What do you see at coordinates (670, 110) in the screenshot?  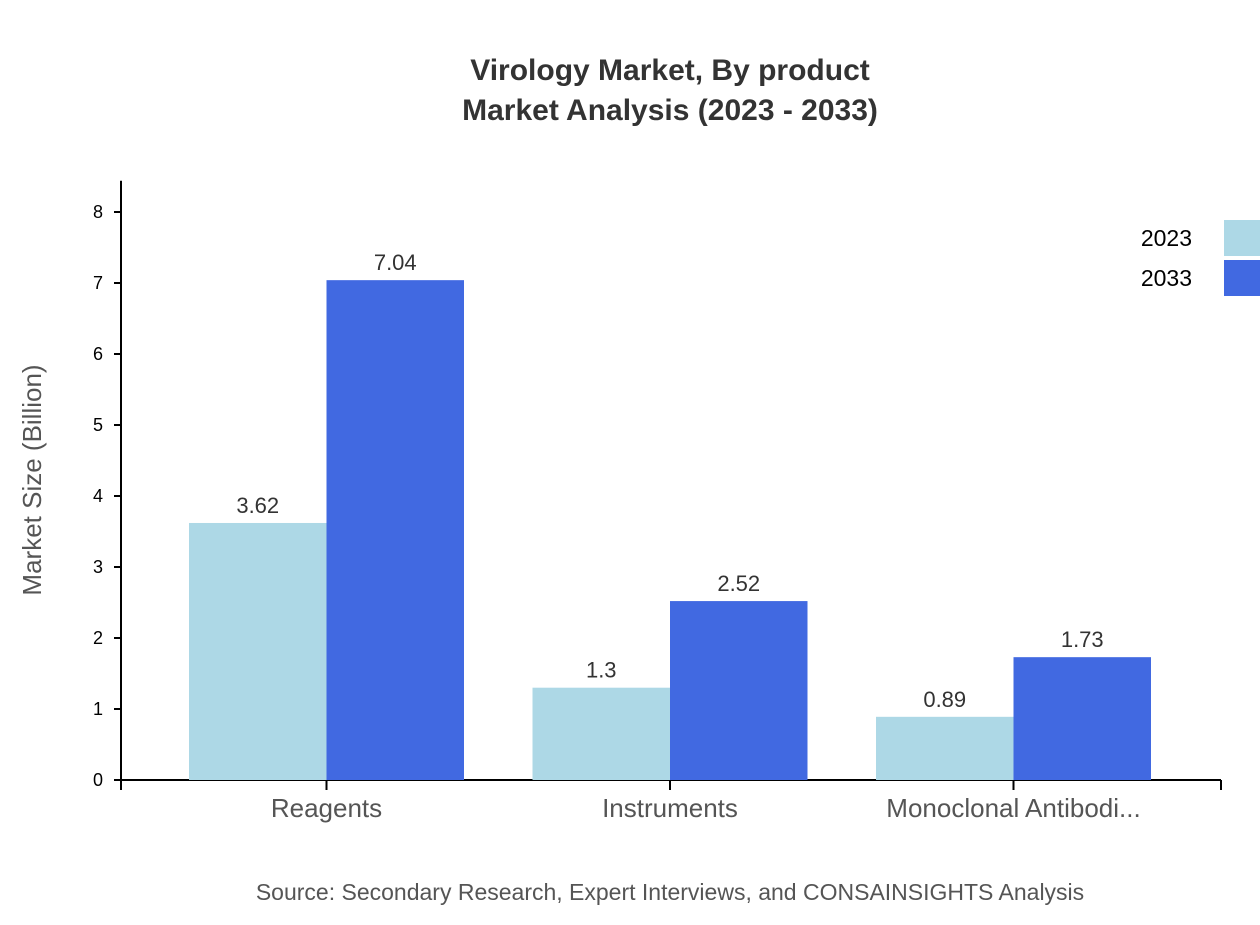 I see `chart-subtitle: Market Analysis (2023 - 2033)` at bounding box center [670, 110].